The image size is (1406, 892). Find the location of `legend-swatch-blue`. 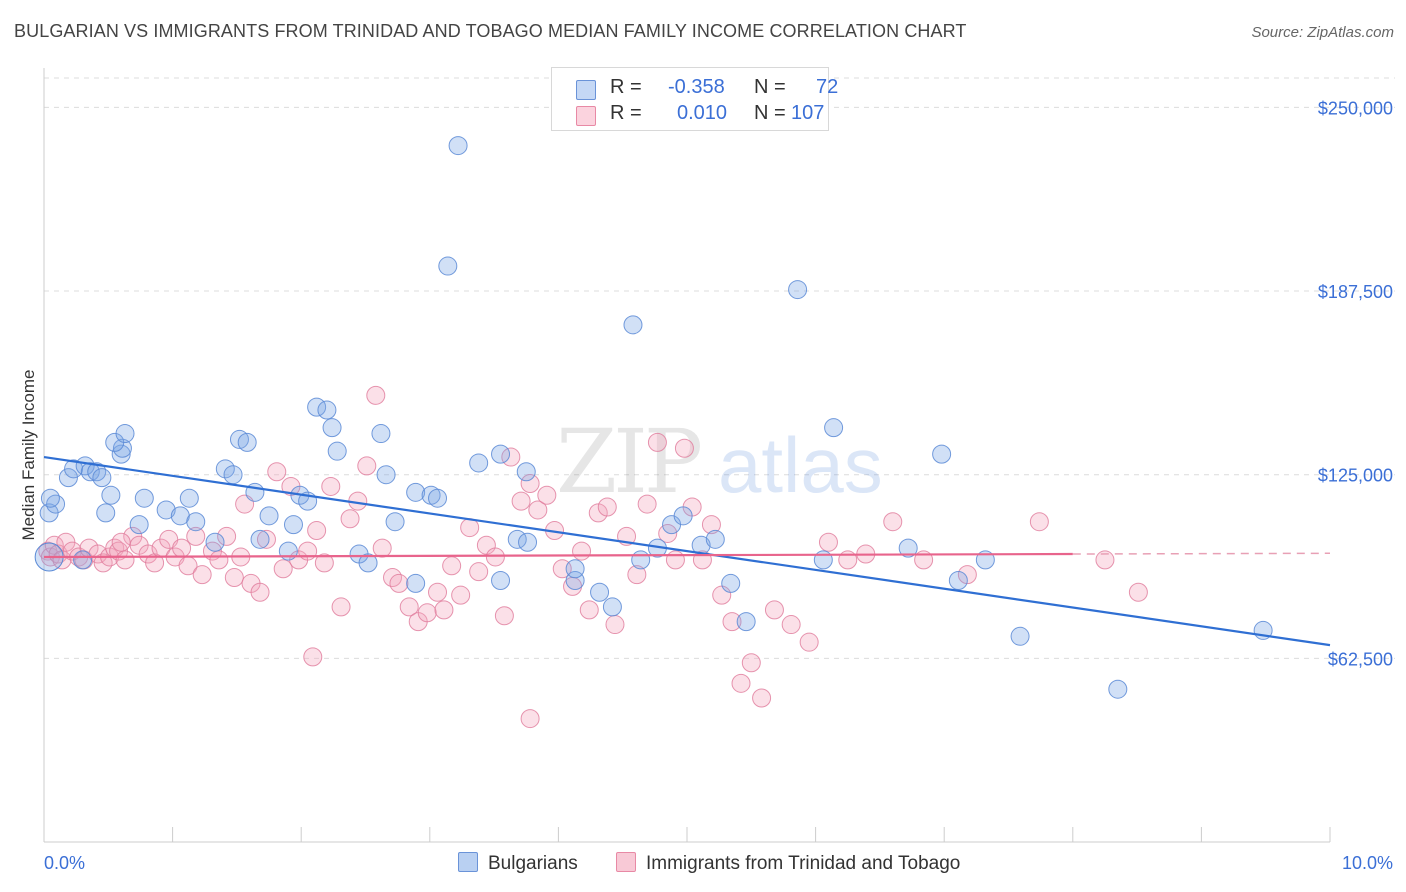

legend-swatch-blue is located at coordinates (586, 90).